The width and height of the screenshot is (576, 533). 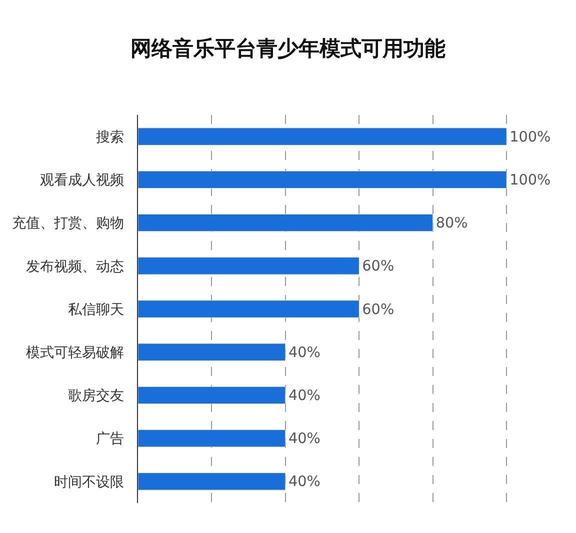 I want to click on y-tick-label: 私信聊天, so click(x=96, y=310).